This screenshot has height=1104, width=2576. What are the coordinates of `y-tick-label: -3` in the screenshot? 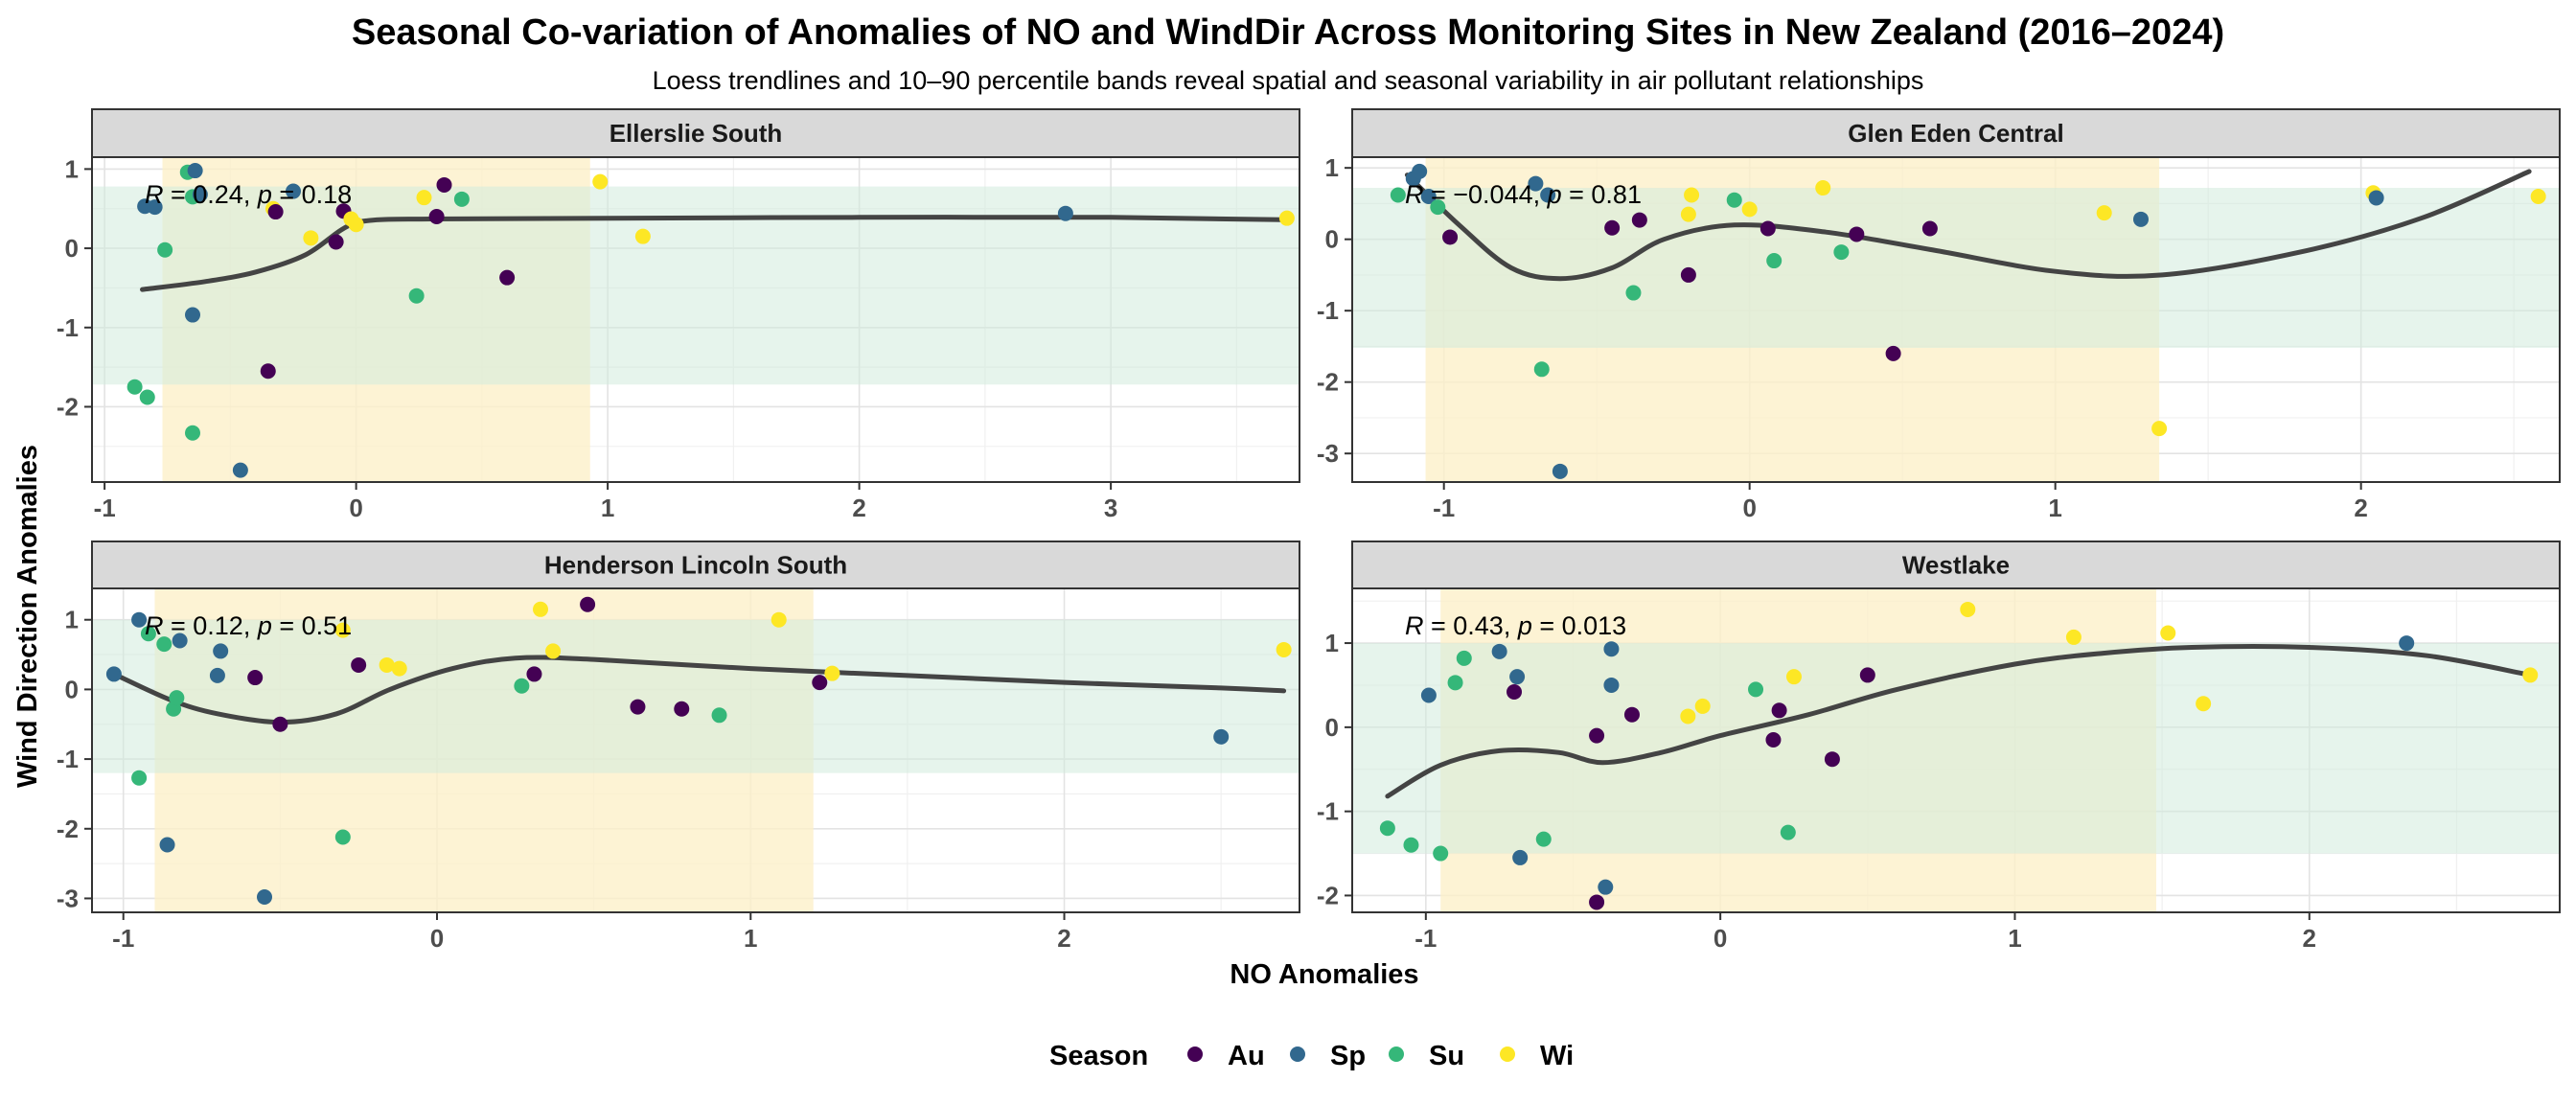 It's located at (68, 898).